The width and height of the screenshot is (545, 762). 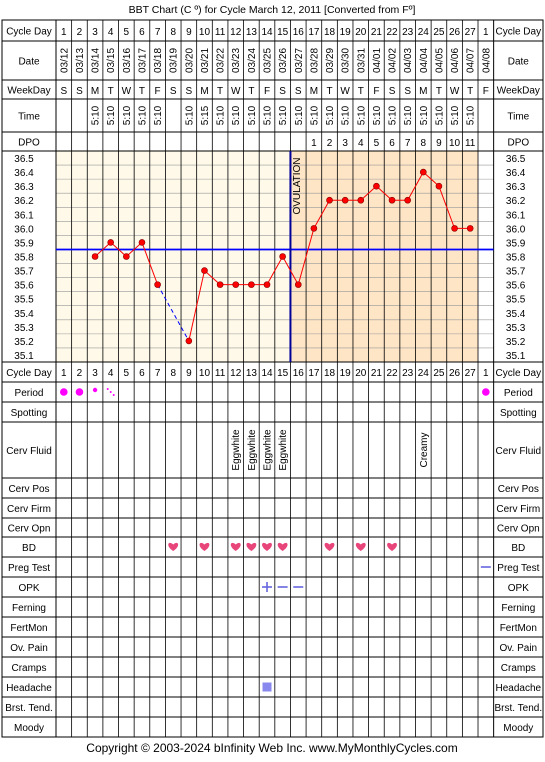 I want to click on date-label: 04/01, so click(x=377, y=60).